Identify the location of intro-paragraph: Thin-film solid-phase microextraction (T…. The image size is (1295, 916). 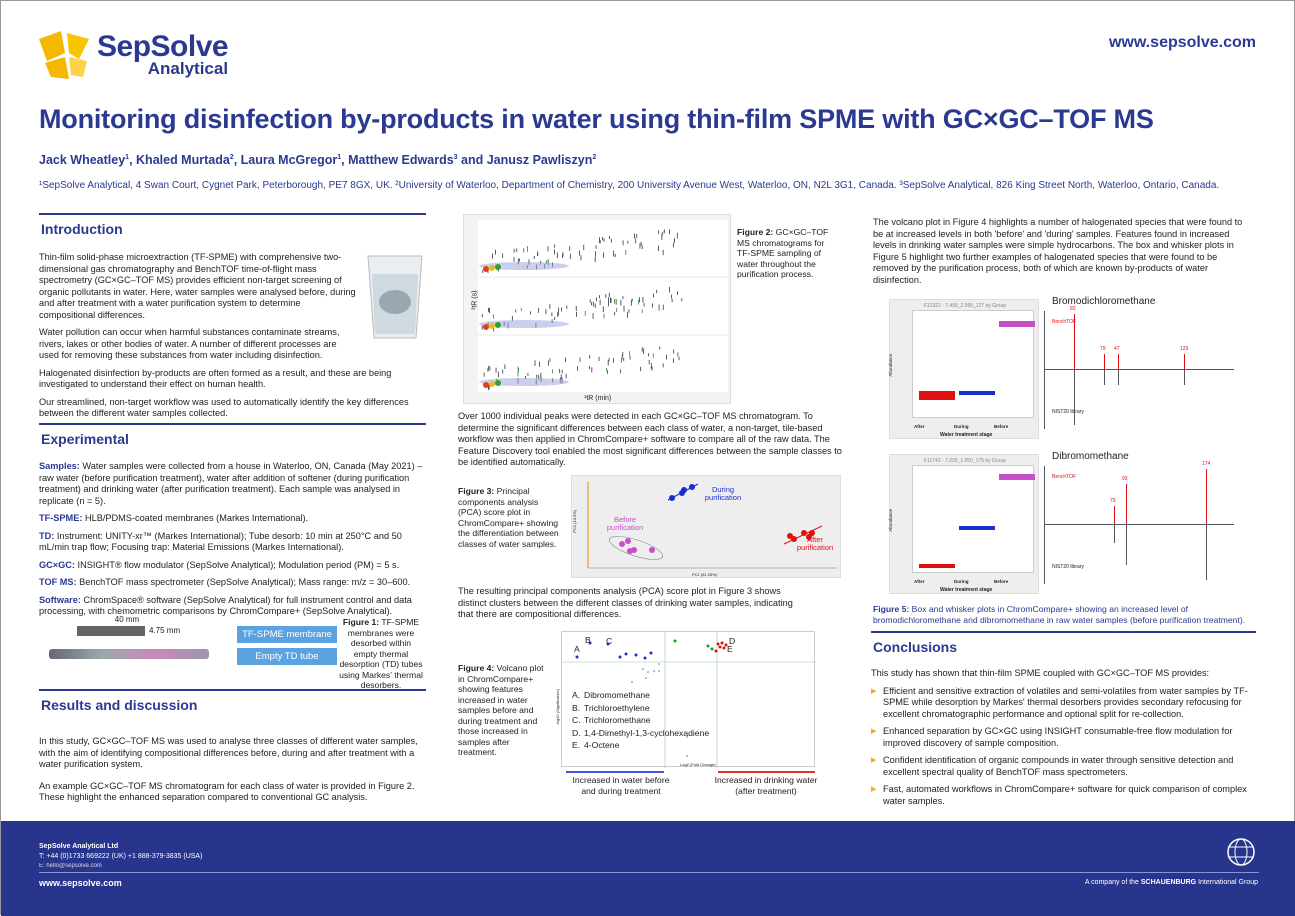
(197, 286).